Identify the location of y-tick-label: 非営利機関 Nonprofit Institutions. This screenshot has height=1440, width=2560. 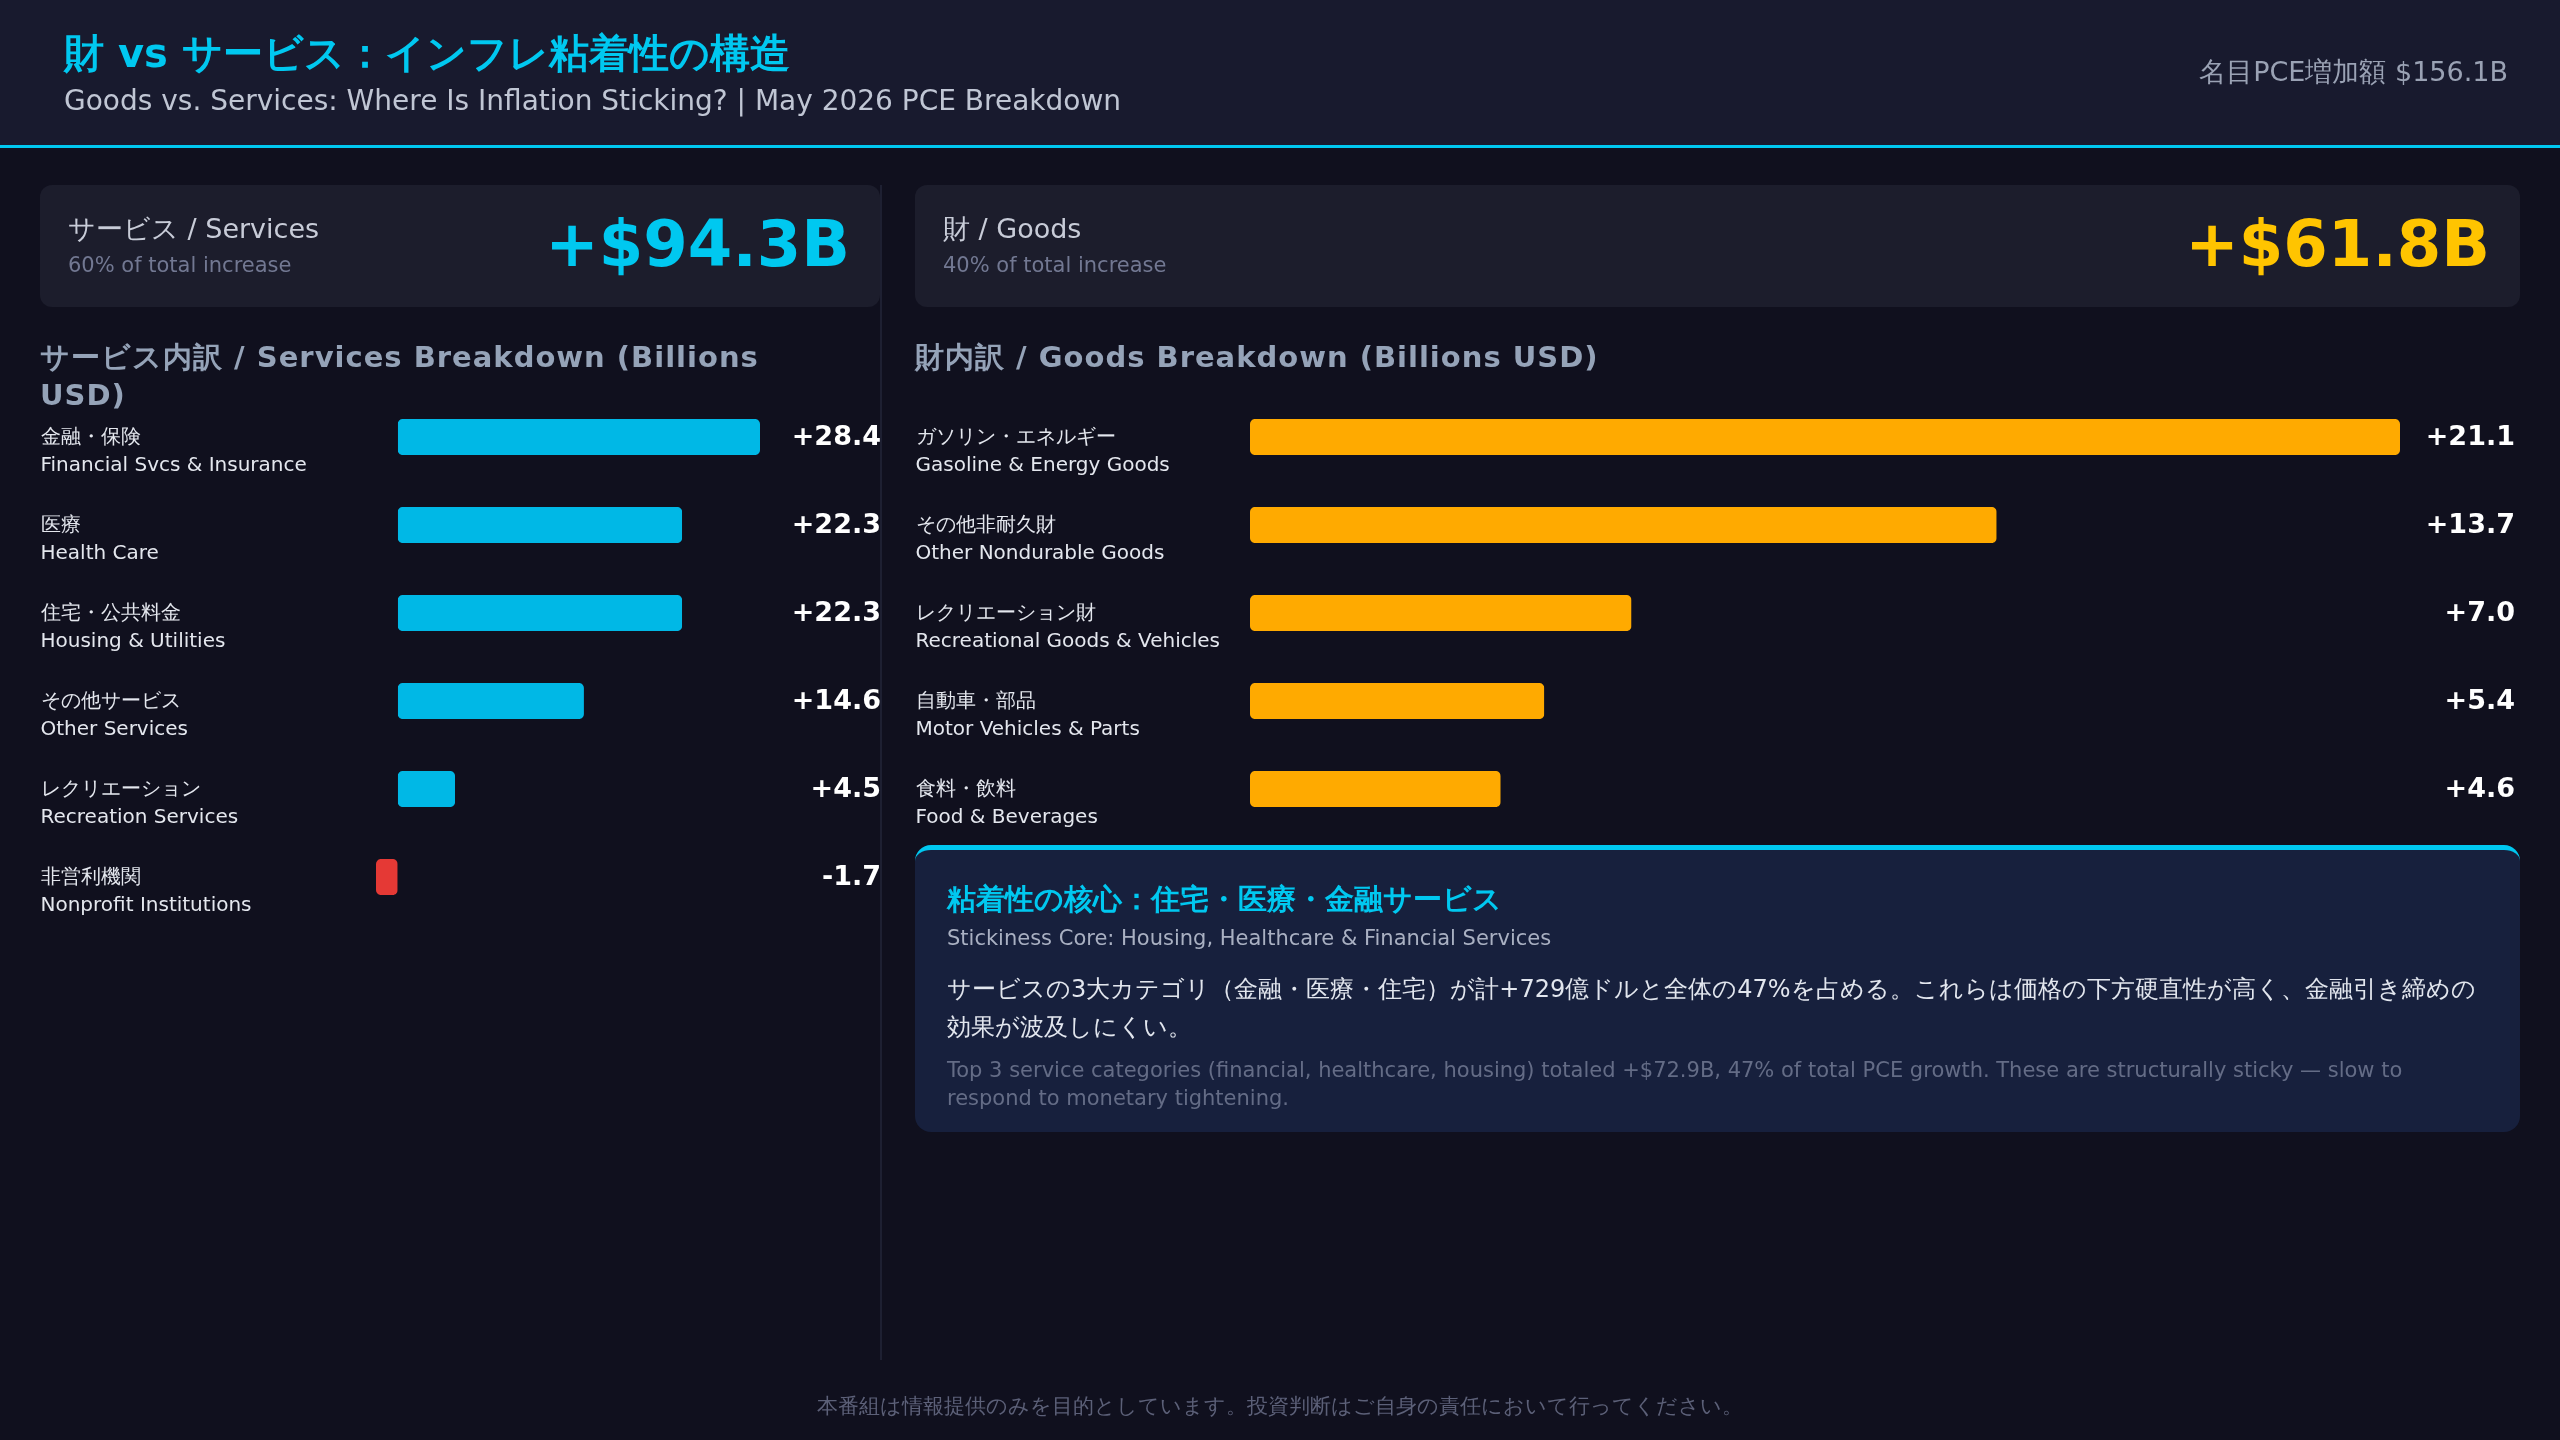
(146, 890).